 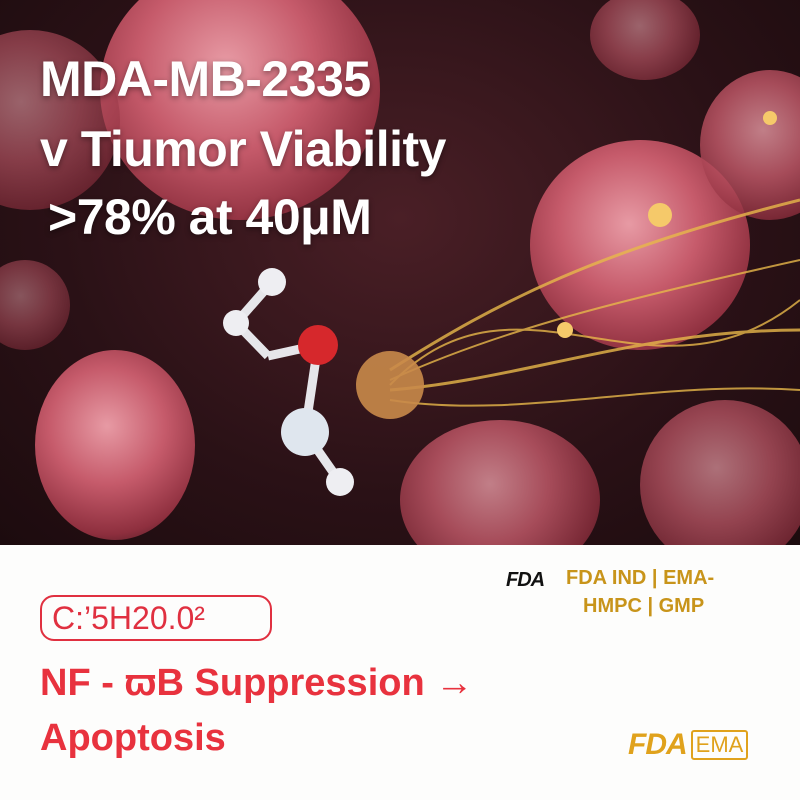 What do you see at coordinates (257, 683) in the screenshot?
I see `headline-line-1: NF - ϖB Suppression →` at bounding box center [257, 683].